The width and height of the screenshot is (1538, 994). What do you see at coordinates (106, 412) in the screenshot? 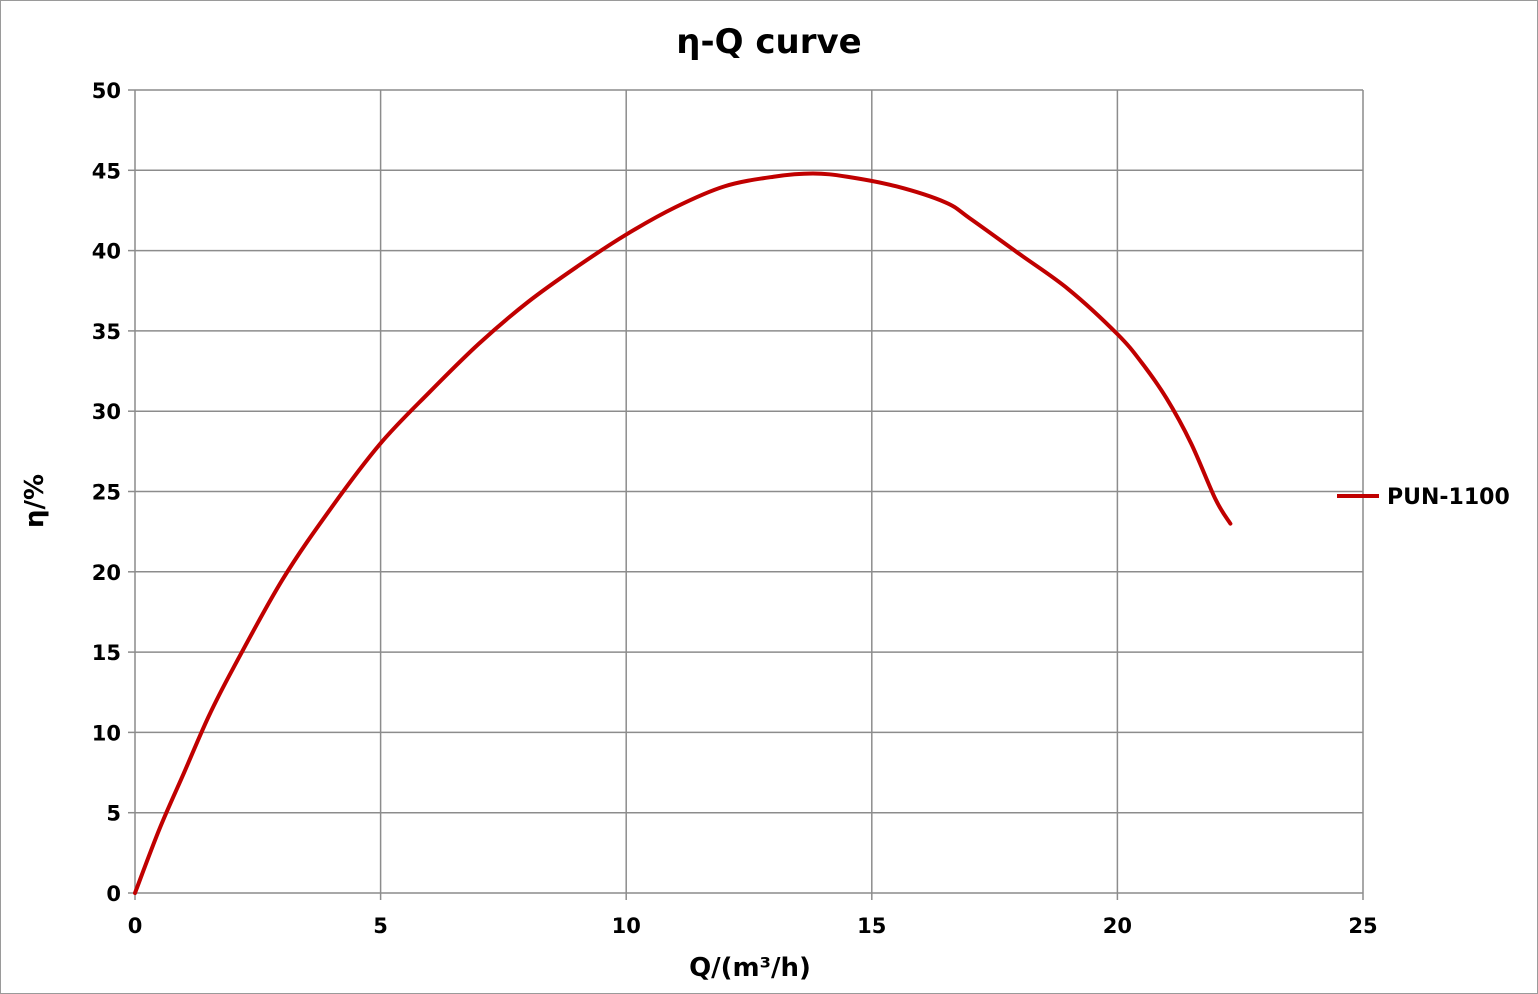
I see `y-tick-label: 30` at bounding box center [106, 412].